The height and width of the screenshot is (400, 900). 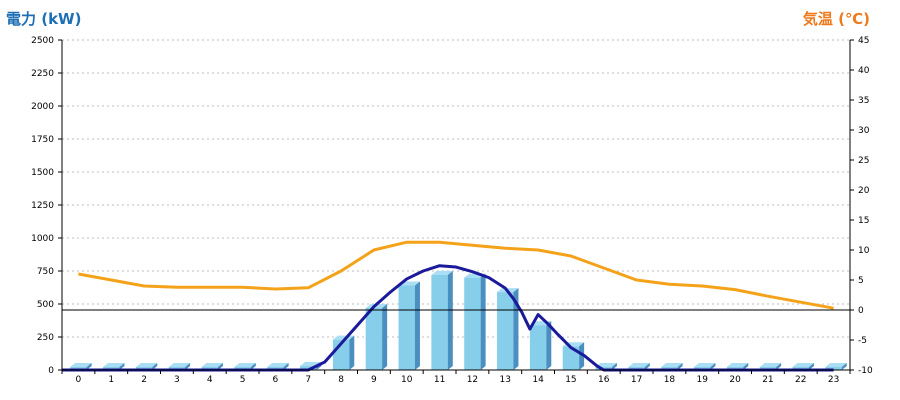 I want to click on right-tick-label: 30, so click(x=864, y=131).